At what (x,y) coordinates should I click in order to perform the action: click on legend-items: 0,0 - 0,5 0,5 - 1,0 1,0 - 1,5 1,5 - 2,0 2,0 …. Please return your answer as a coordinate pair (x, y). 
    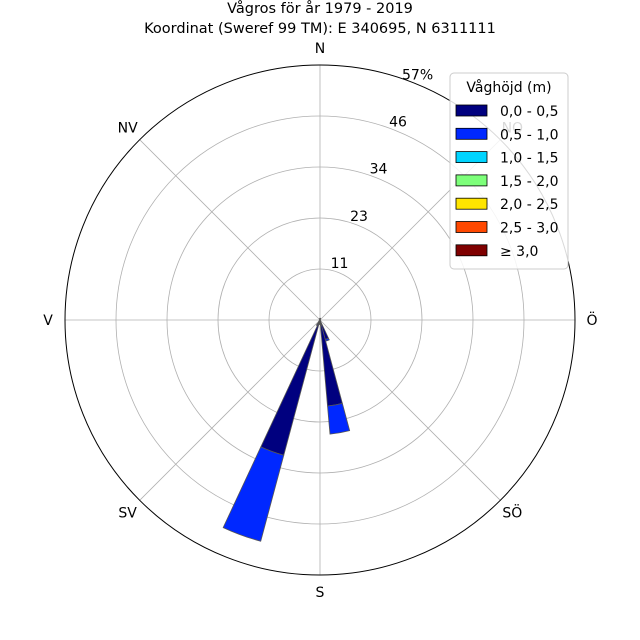
    Looking at the image, I should click on (506, 182).